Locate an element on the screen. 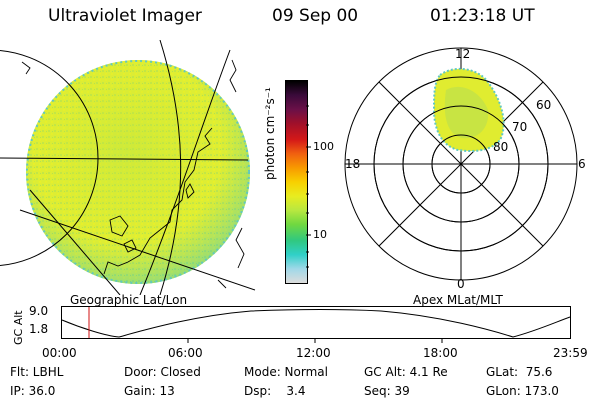 The image size is (600, 400). altitude-strip is located at coordinates (316, 324).